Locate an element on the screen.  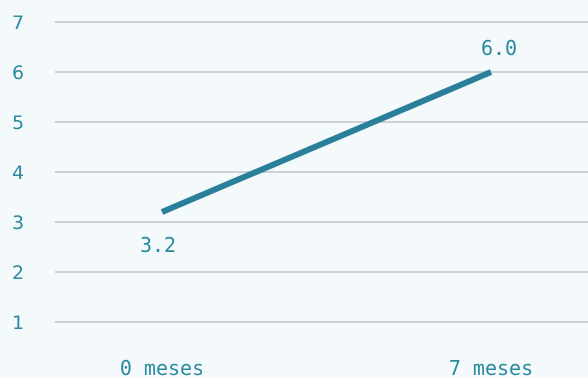
y-tick-label: 4 is located at coordinates (18, 173).